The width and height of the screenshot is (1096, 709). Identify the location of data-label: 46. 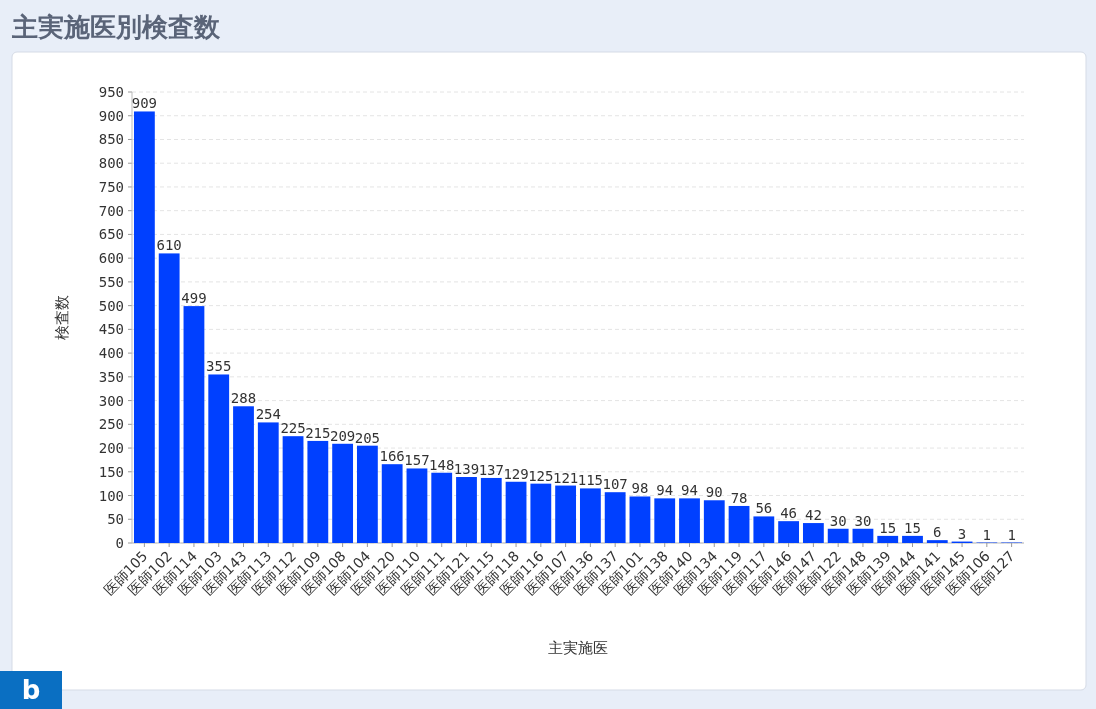
(789, 513).